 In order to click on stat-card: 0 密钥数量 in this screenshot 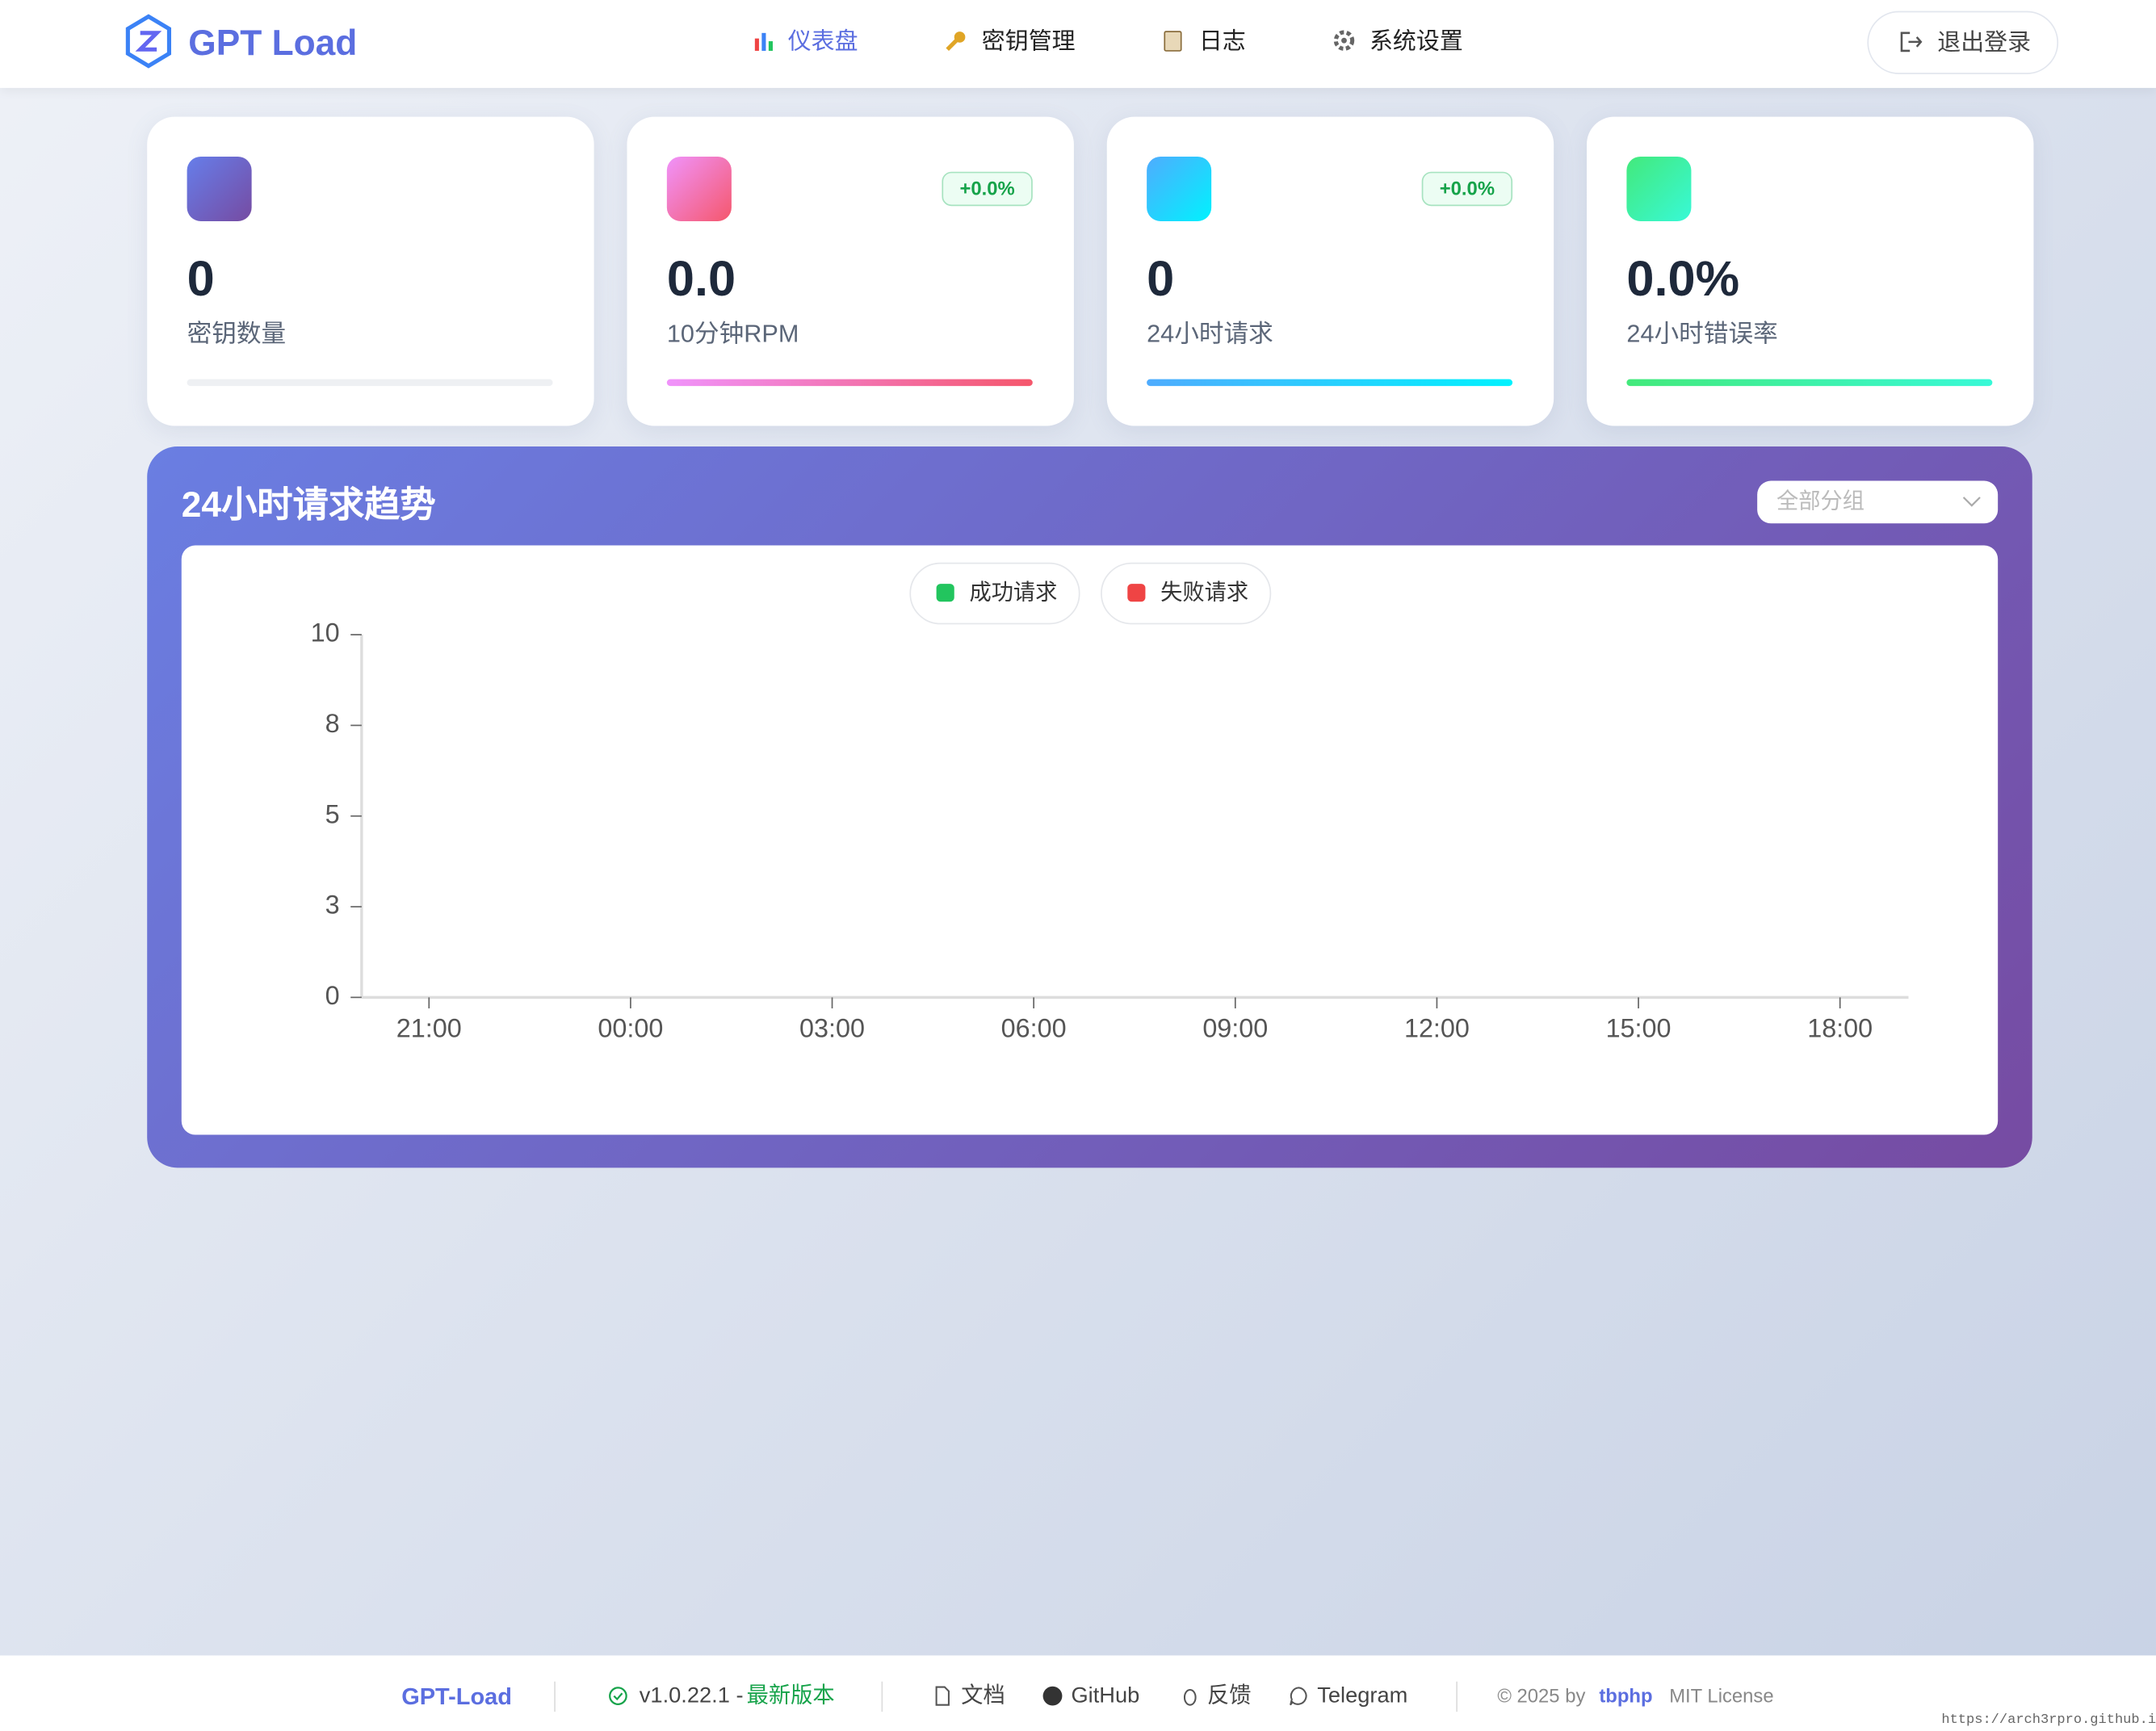, I will do `click(370, 271)`.